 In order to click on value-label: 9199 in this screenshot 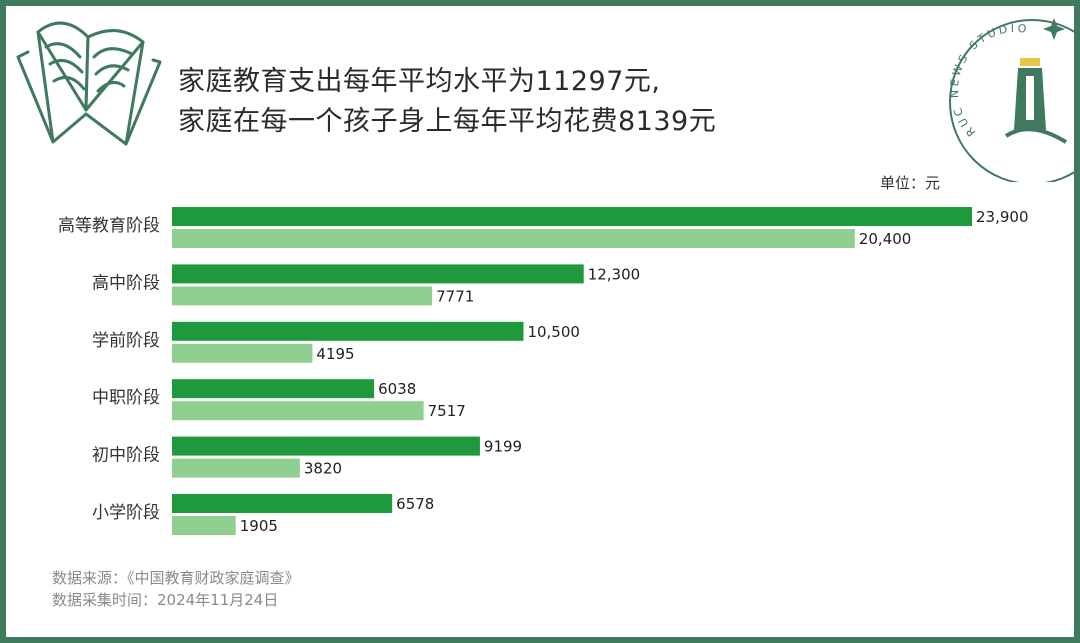, I will do `click(503, 447)`.